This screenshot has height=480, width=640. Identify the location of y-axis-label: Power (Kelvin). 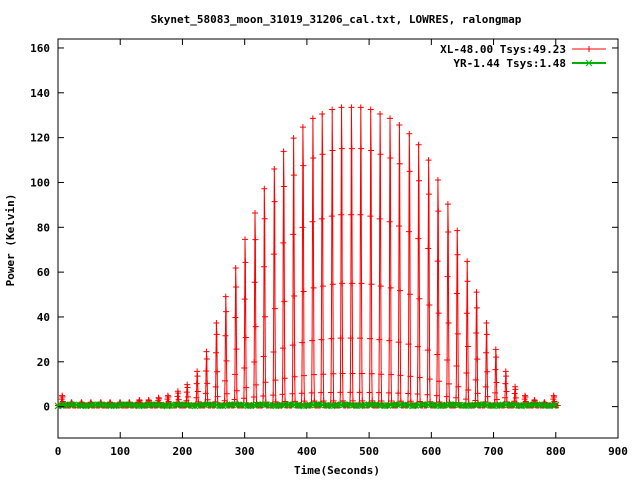
(10, 240).